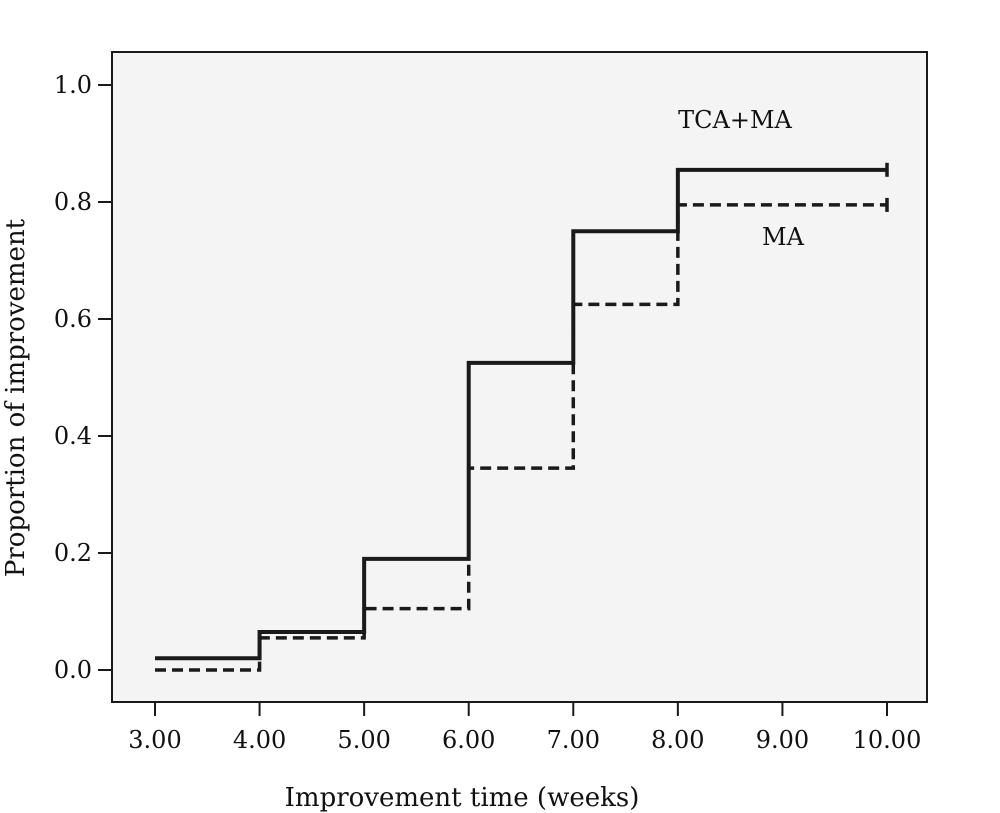  Describe the element at coordinates (73, 670) in the screenshot. I see `y-tick-label-0: 0.0` at that location.